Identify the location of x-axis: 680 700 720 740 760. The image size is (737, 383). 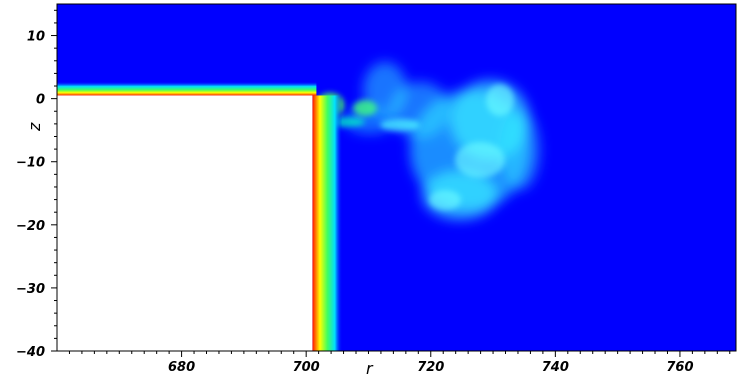
(399, 363).